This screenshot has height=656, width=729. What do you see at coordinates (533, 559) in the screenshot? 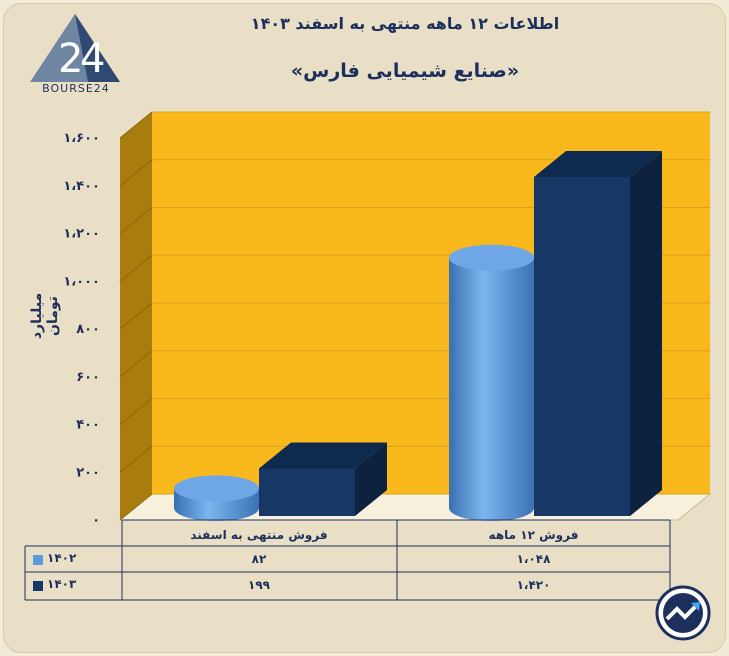
I see `value-1402-12month: ۱،۰۴۸` at bounding box center [533, 559].